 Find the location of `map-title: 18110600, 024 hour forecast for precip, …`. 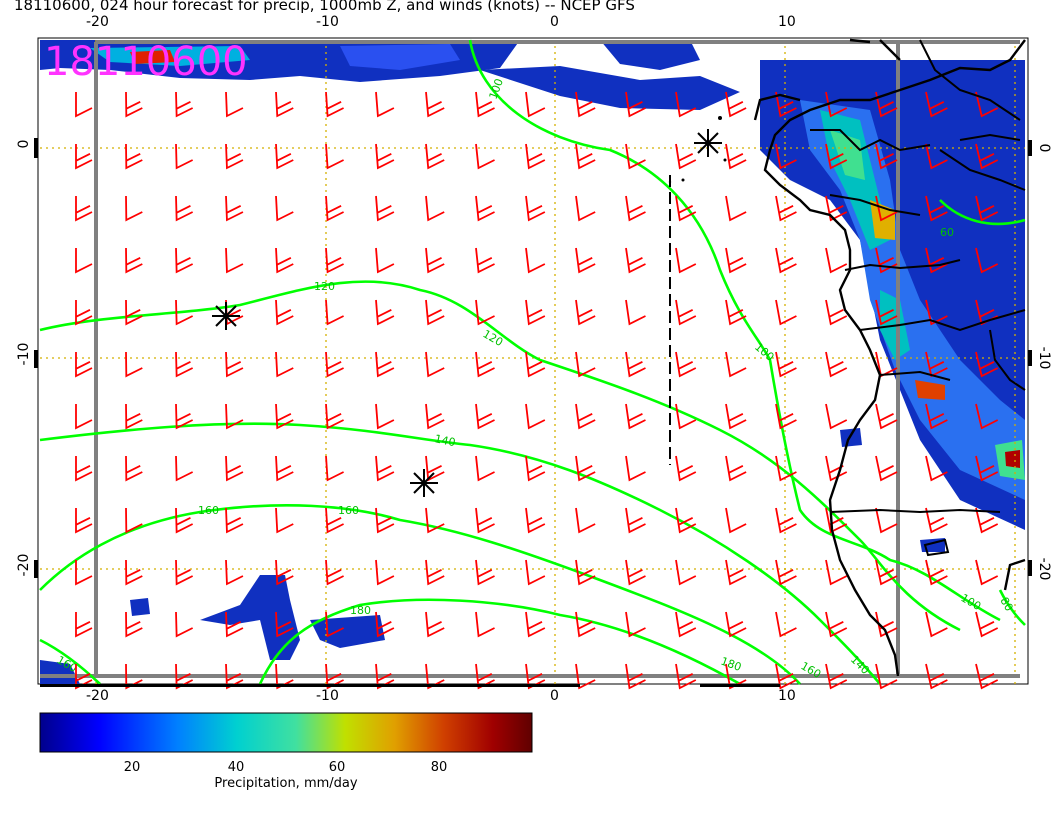

map-title: 18110600, 024 hour forecast for precip, … is located at coordinates (324, 7).